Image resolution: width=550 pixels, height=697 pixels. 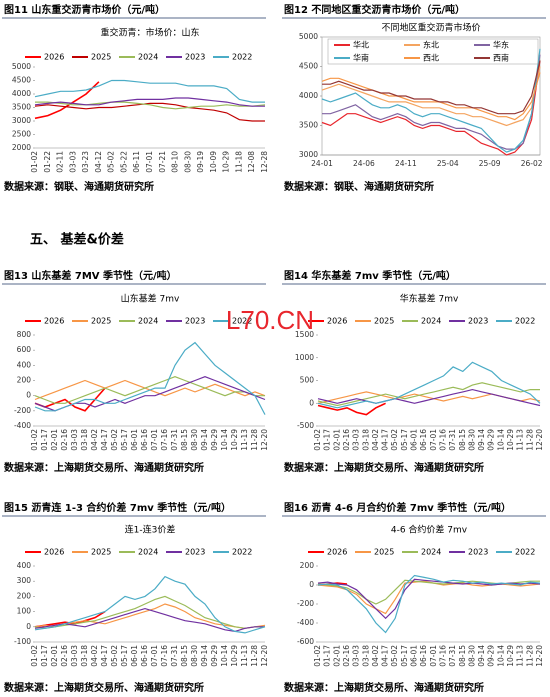 I want to click on legend-box, so click(x=433, y=51).